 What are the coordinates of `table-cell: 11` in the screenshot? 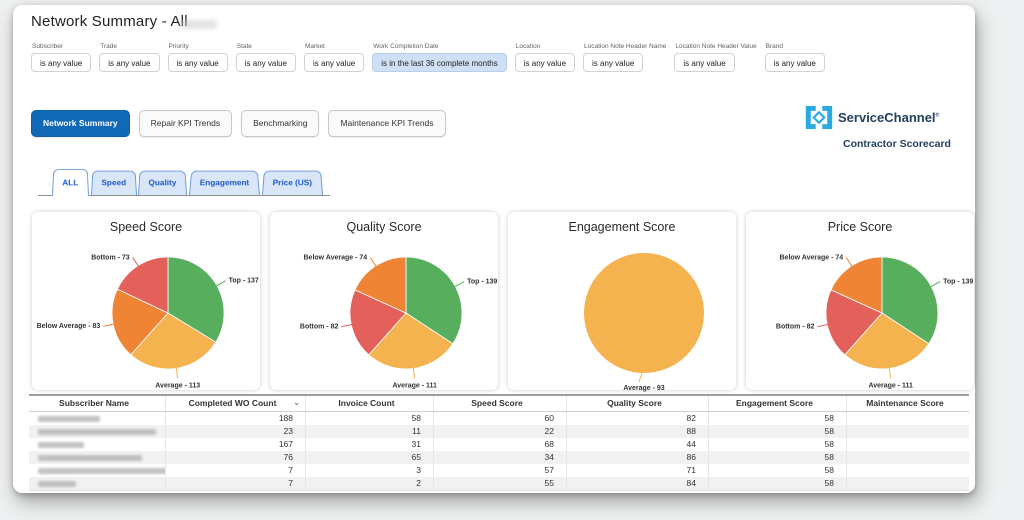 It's located at (370, 431).